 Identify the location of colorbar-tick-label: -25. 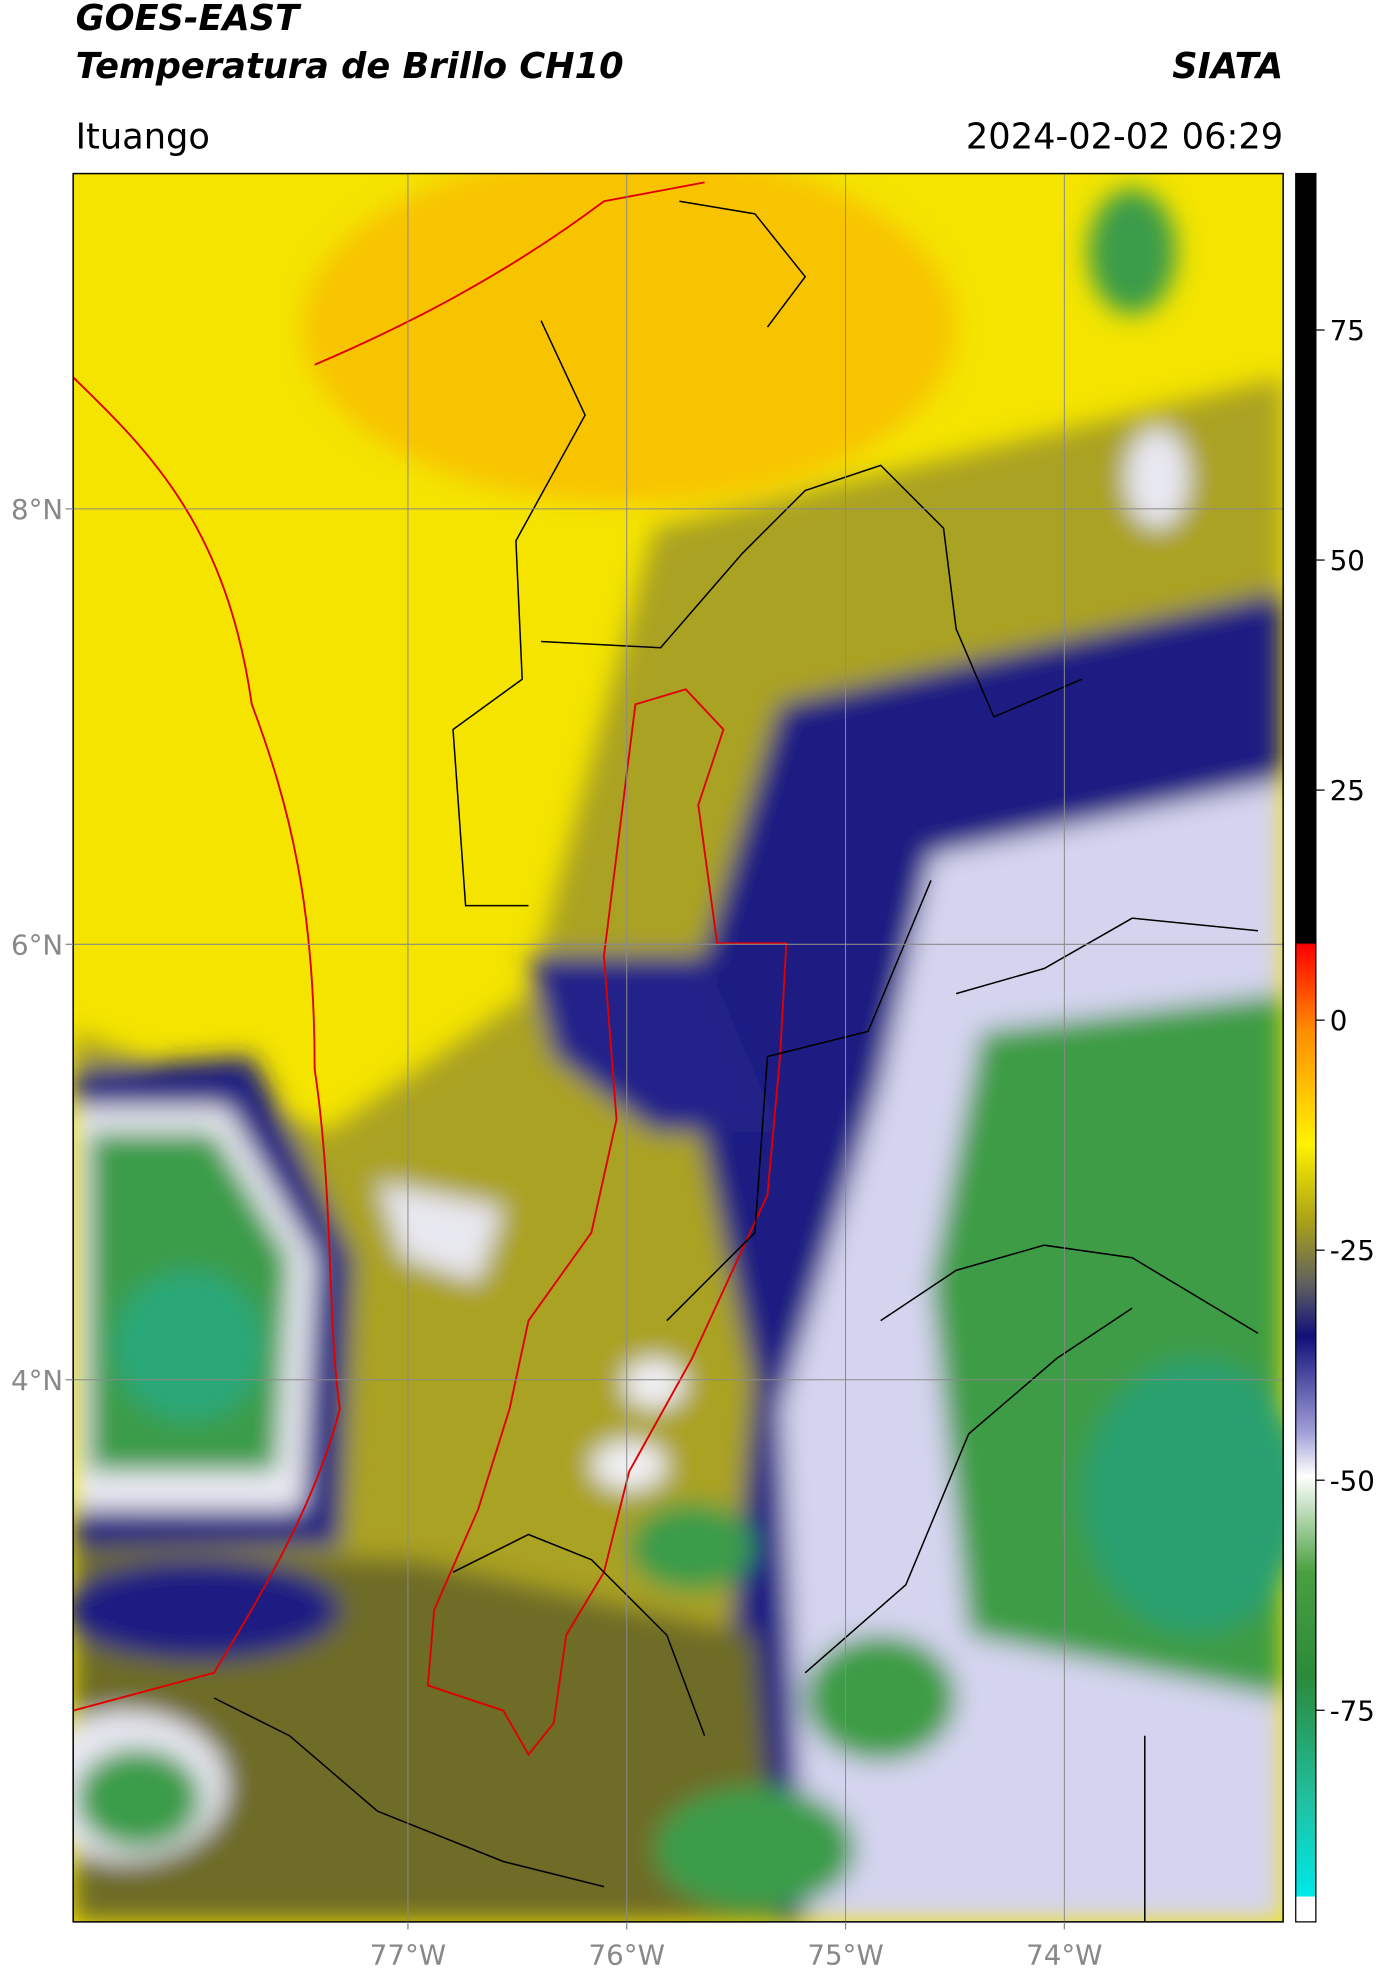
(1352, 1250).